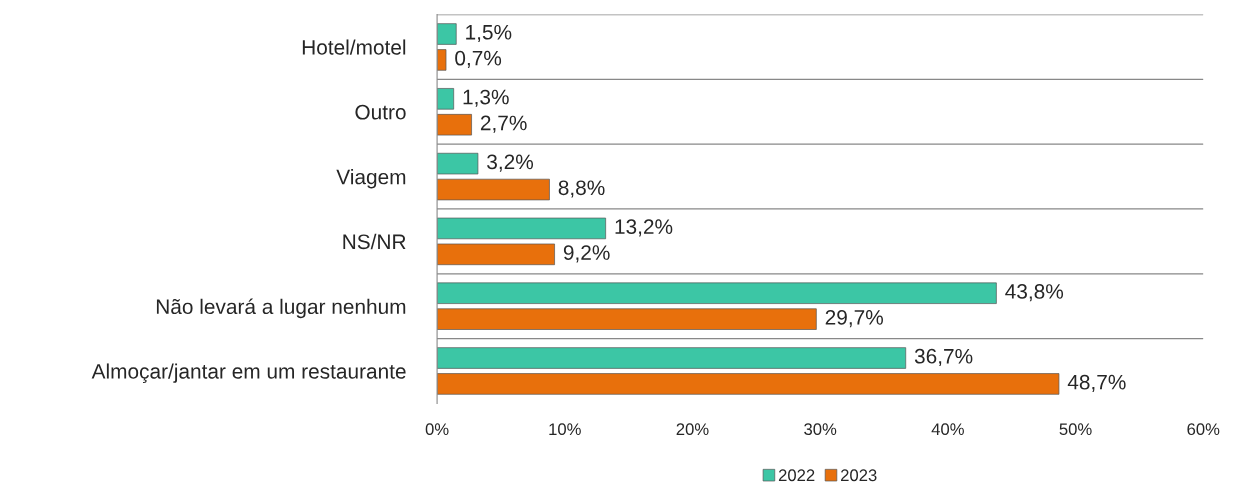 The image size is (1256, 486). Describe the element at coordinates (692, 429) in the screenshot. I see `x-tick-label: 20%` at that location.